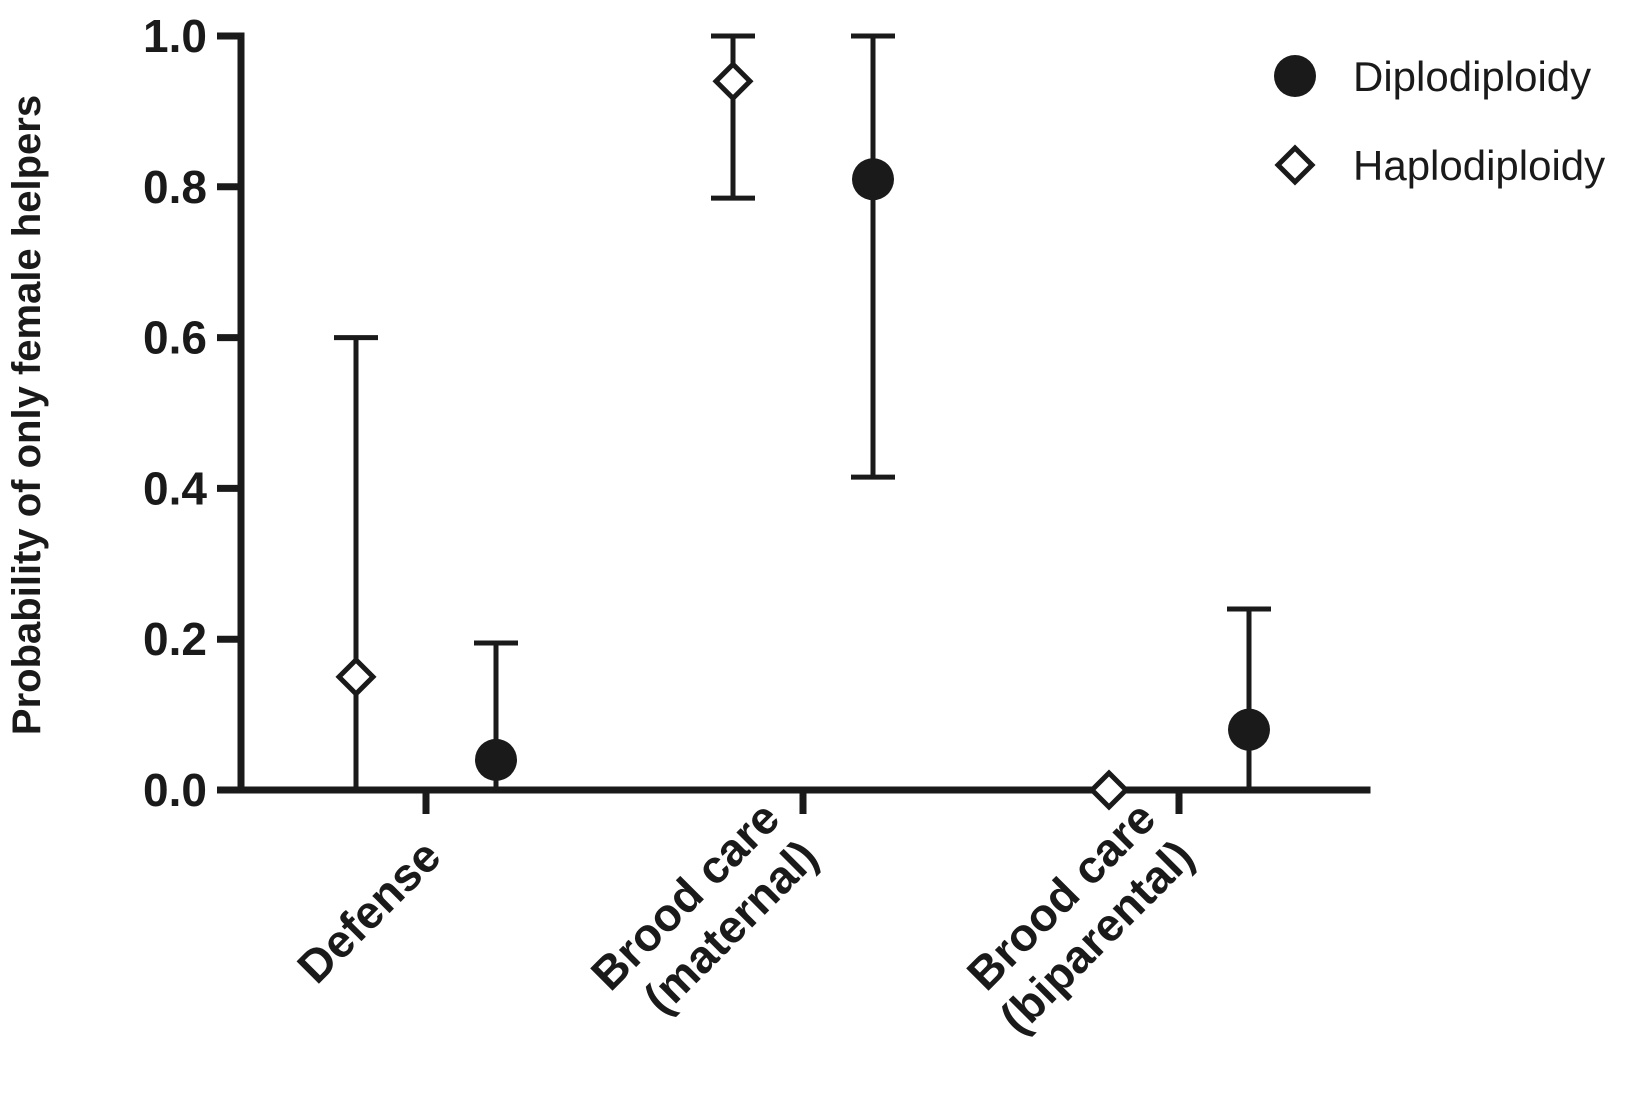 The height and width of the screenshot is (1100, 1651). Describe the element at coordinates (1295, 165) in the screenshot. I see `legend-marker-haplodiploidy` at that location.